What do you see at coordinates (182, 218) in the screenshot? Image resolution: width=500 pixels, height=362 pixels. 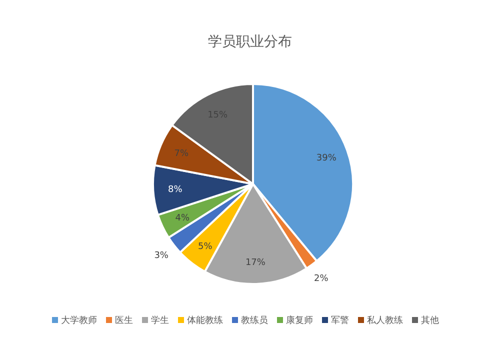 I see `data-label: 4%` at bounding box center [182, 218].